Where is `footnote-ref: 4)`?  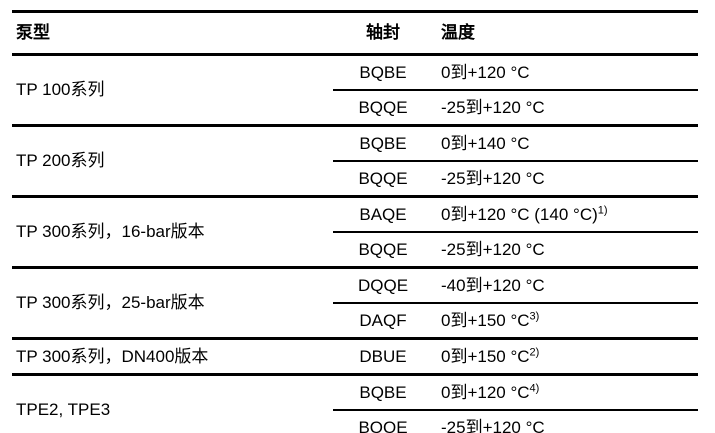 footnote-ref: 4) is located at coordinates (534, 388).